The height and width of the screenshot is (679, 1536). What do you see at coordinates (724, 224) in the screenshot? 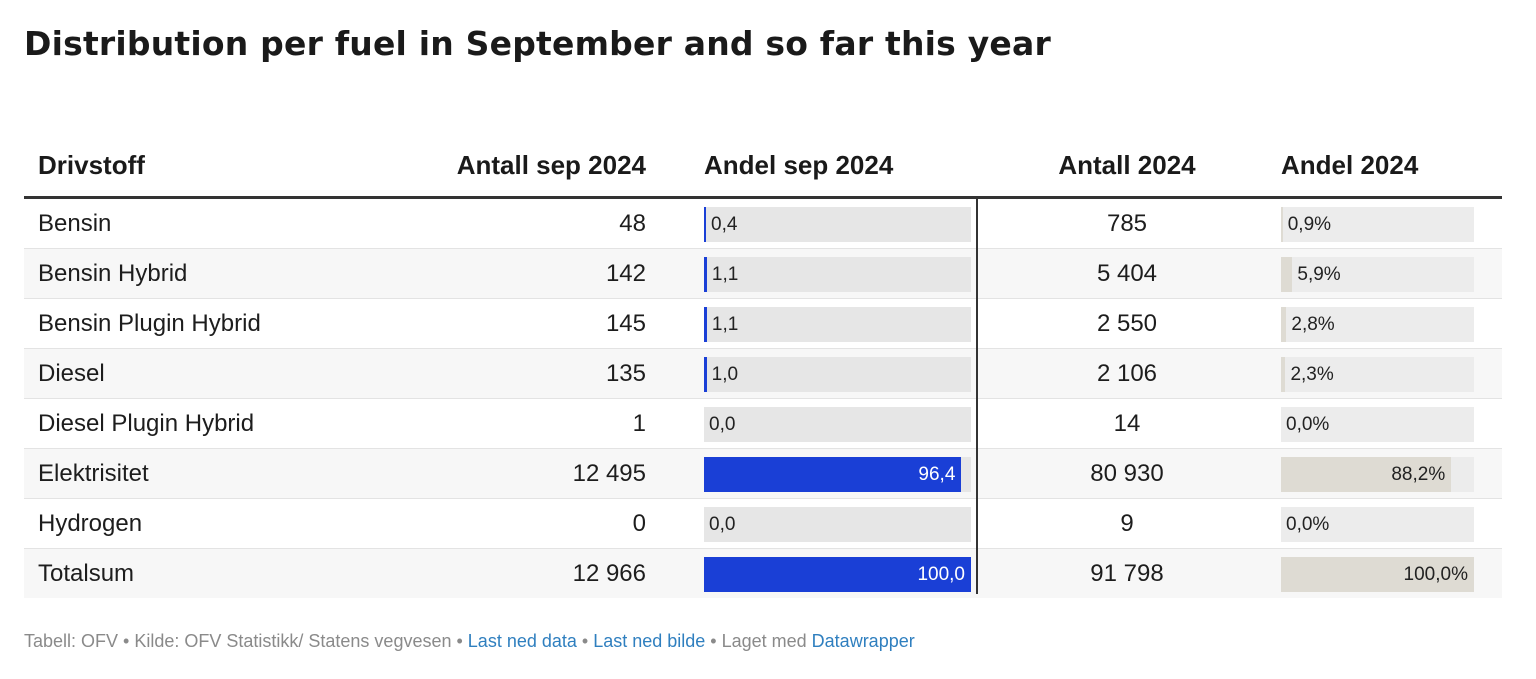
I see `share-sep-label: 0,4` at bounding box center [724, 224].